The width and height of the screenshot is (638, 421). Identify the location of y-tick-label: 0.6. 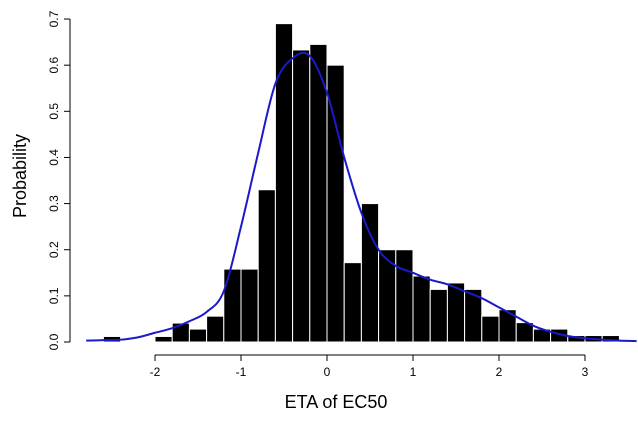
(54, 64).